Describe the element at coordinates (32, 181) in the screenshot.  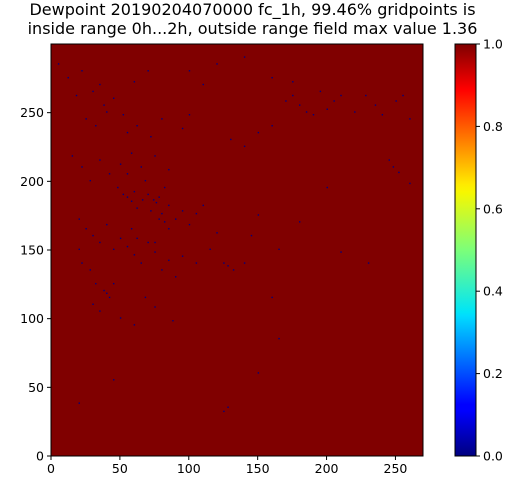
I see `y-tick-label: 200` at that location.